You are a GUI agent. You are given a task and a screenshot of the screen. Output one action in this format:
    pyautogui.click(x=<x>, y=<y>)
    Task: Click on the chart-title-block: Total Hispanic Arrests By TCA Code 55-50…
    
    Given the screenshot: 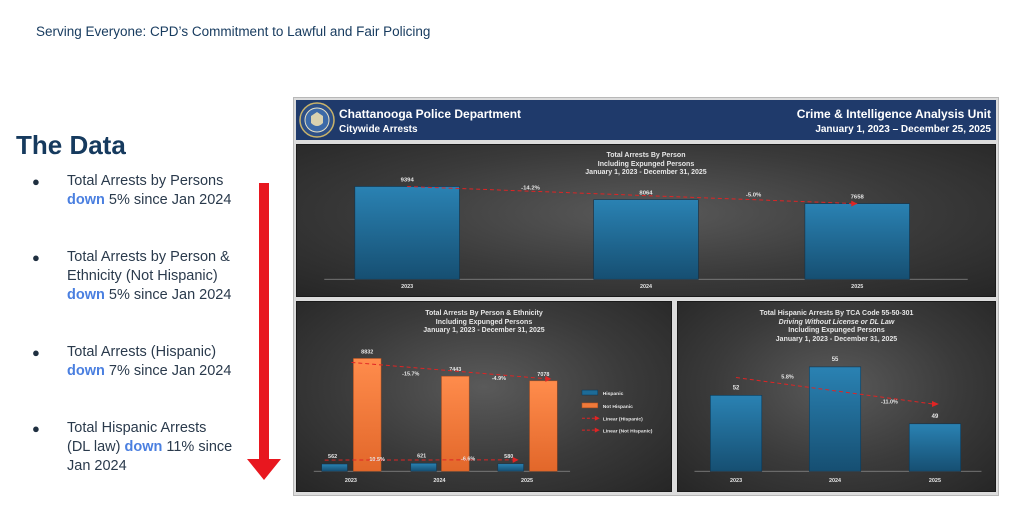 What is the action you would take?
    pyautogui.click(x=836, y=327)
    